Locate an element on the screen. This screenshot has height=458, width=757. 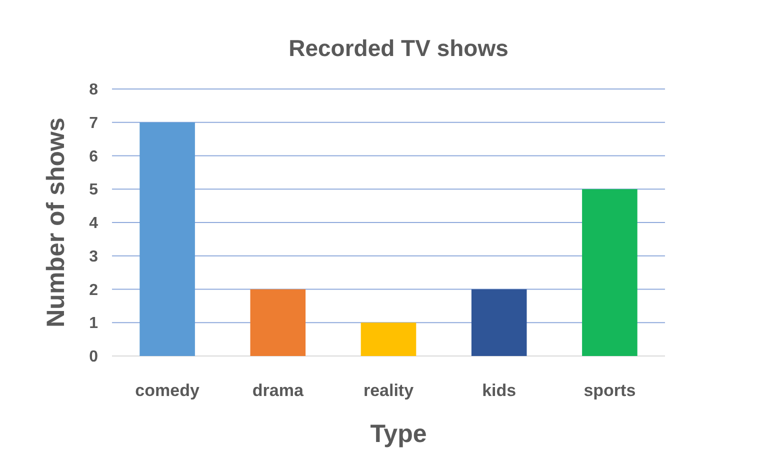
y-tick-label: 5 is located at coordinates (93, 190).